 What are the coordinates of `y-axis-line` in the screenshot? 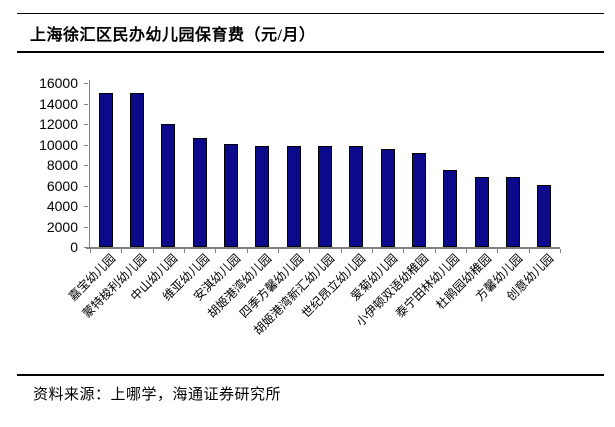 It's located at (89, 164).